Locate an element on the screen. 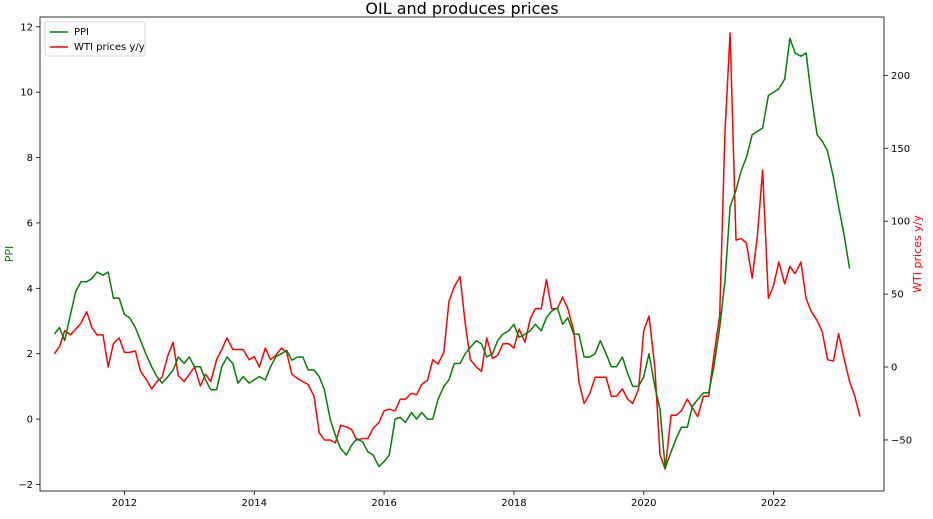 This screenshot has width=933, height=519. left-y-tick-label: 4 is located at coordinates (30, 289).